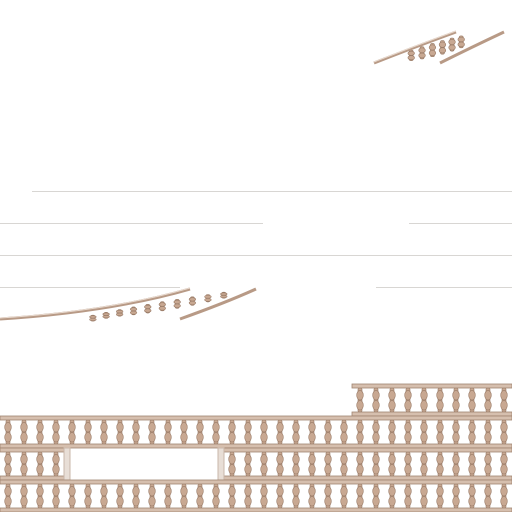  I want to click on balustrade-row-with-gap, so click(256, 464).